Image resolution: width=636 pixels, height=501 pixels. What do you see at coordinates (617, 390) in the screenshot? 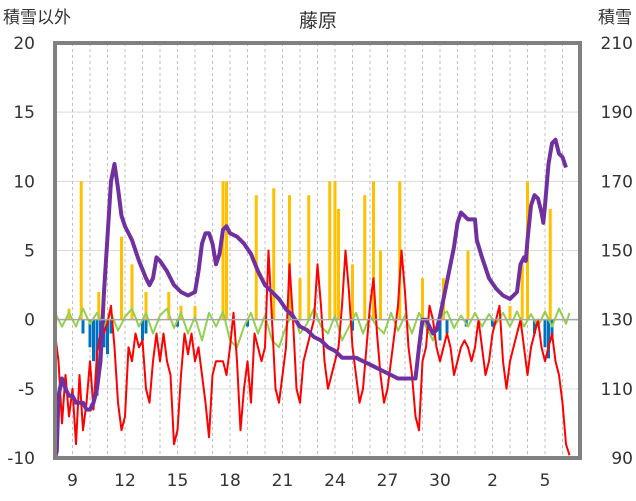
I see `y-right-tick-label: 110` at bounding box center [617, 390].